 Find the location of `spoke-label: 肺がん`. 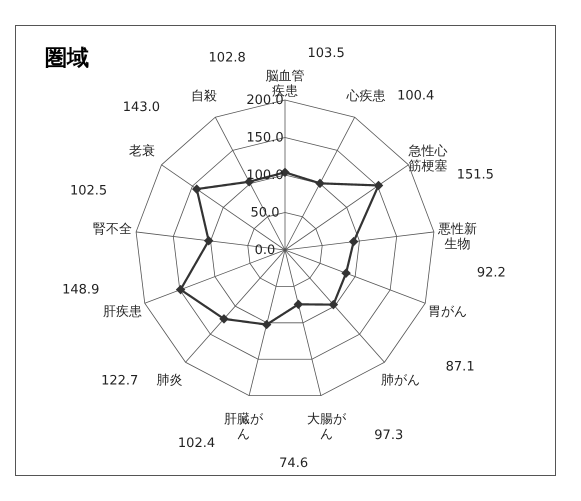

spoke-label: 肺がん is located at coordinates (400, 380).